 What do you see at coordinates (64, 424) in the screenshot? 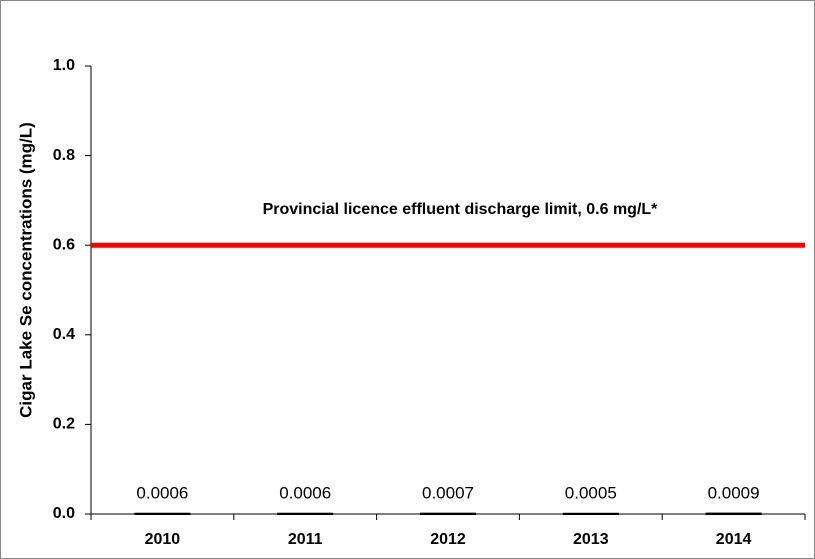
I see `y-tick-label: 0.2` at bounding box center [64, 424].